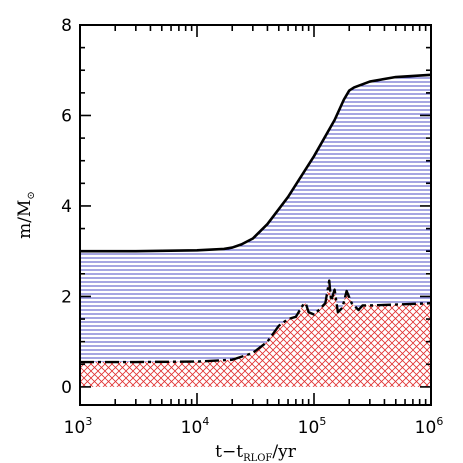 The image size is (463, 463). I want to click on y-tick-label: 4, so click(66, 207).